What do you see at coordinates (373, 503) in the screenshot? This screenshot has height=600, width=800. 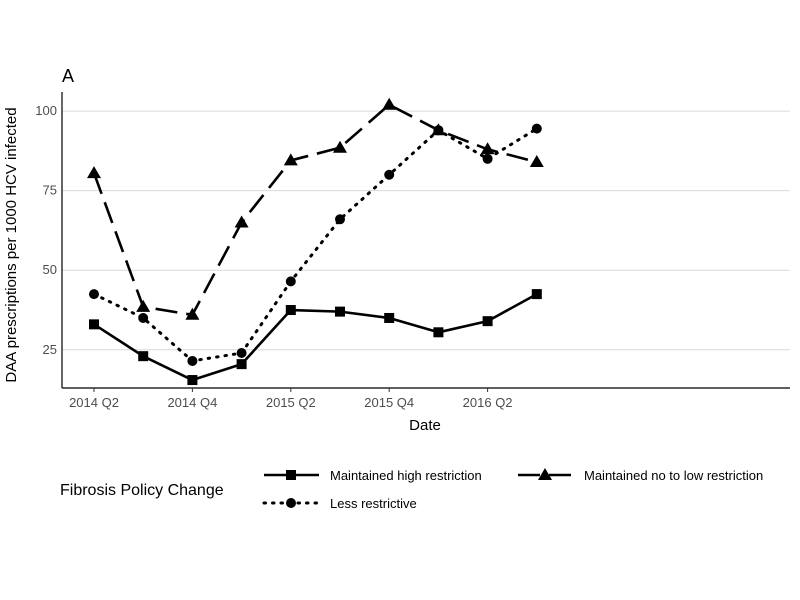 I see `legend-label: Less restrictive` at bounding box center [373, 503].